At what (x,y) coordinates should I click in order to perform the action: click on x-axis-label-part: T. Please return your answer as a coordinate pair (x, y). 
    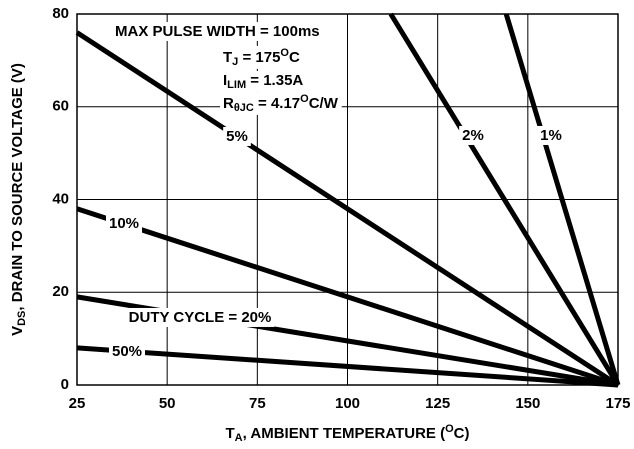
    Looking at the image, I should click on (229, 433).